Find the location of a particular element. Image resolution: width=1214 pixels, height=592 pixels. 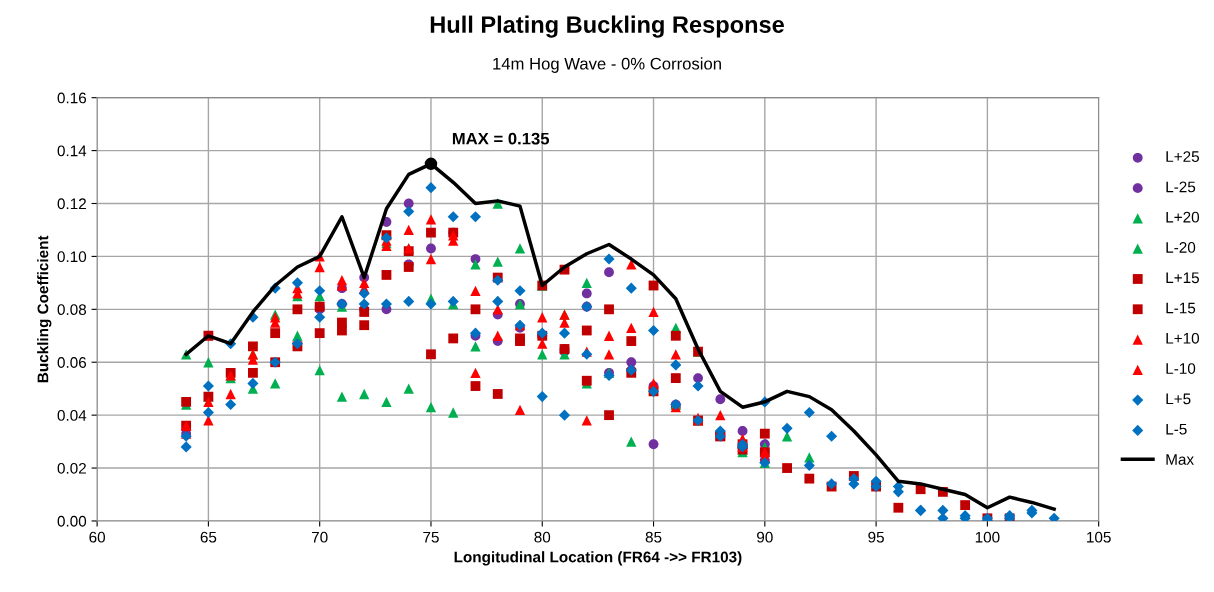

x-tick-label: 100 is located at coordinates (987, 537).